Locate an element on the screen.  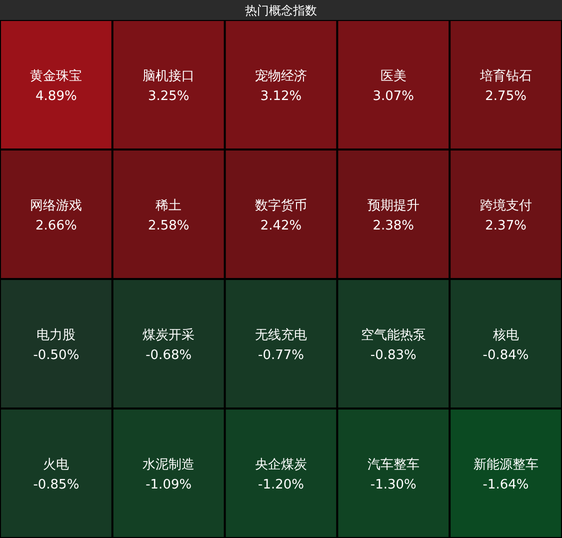
cell: 黄金珠宝 4.89% is located at coordinates (56, 84).